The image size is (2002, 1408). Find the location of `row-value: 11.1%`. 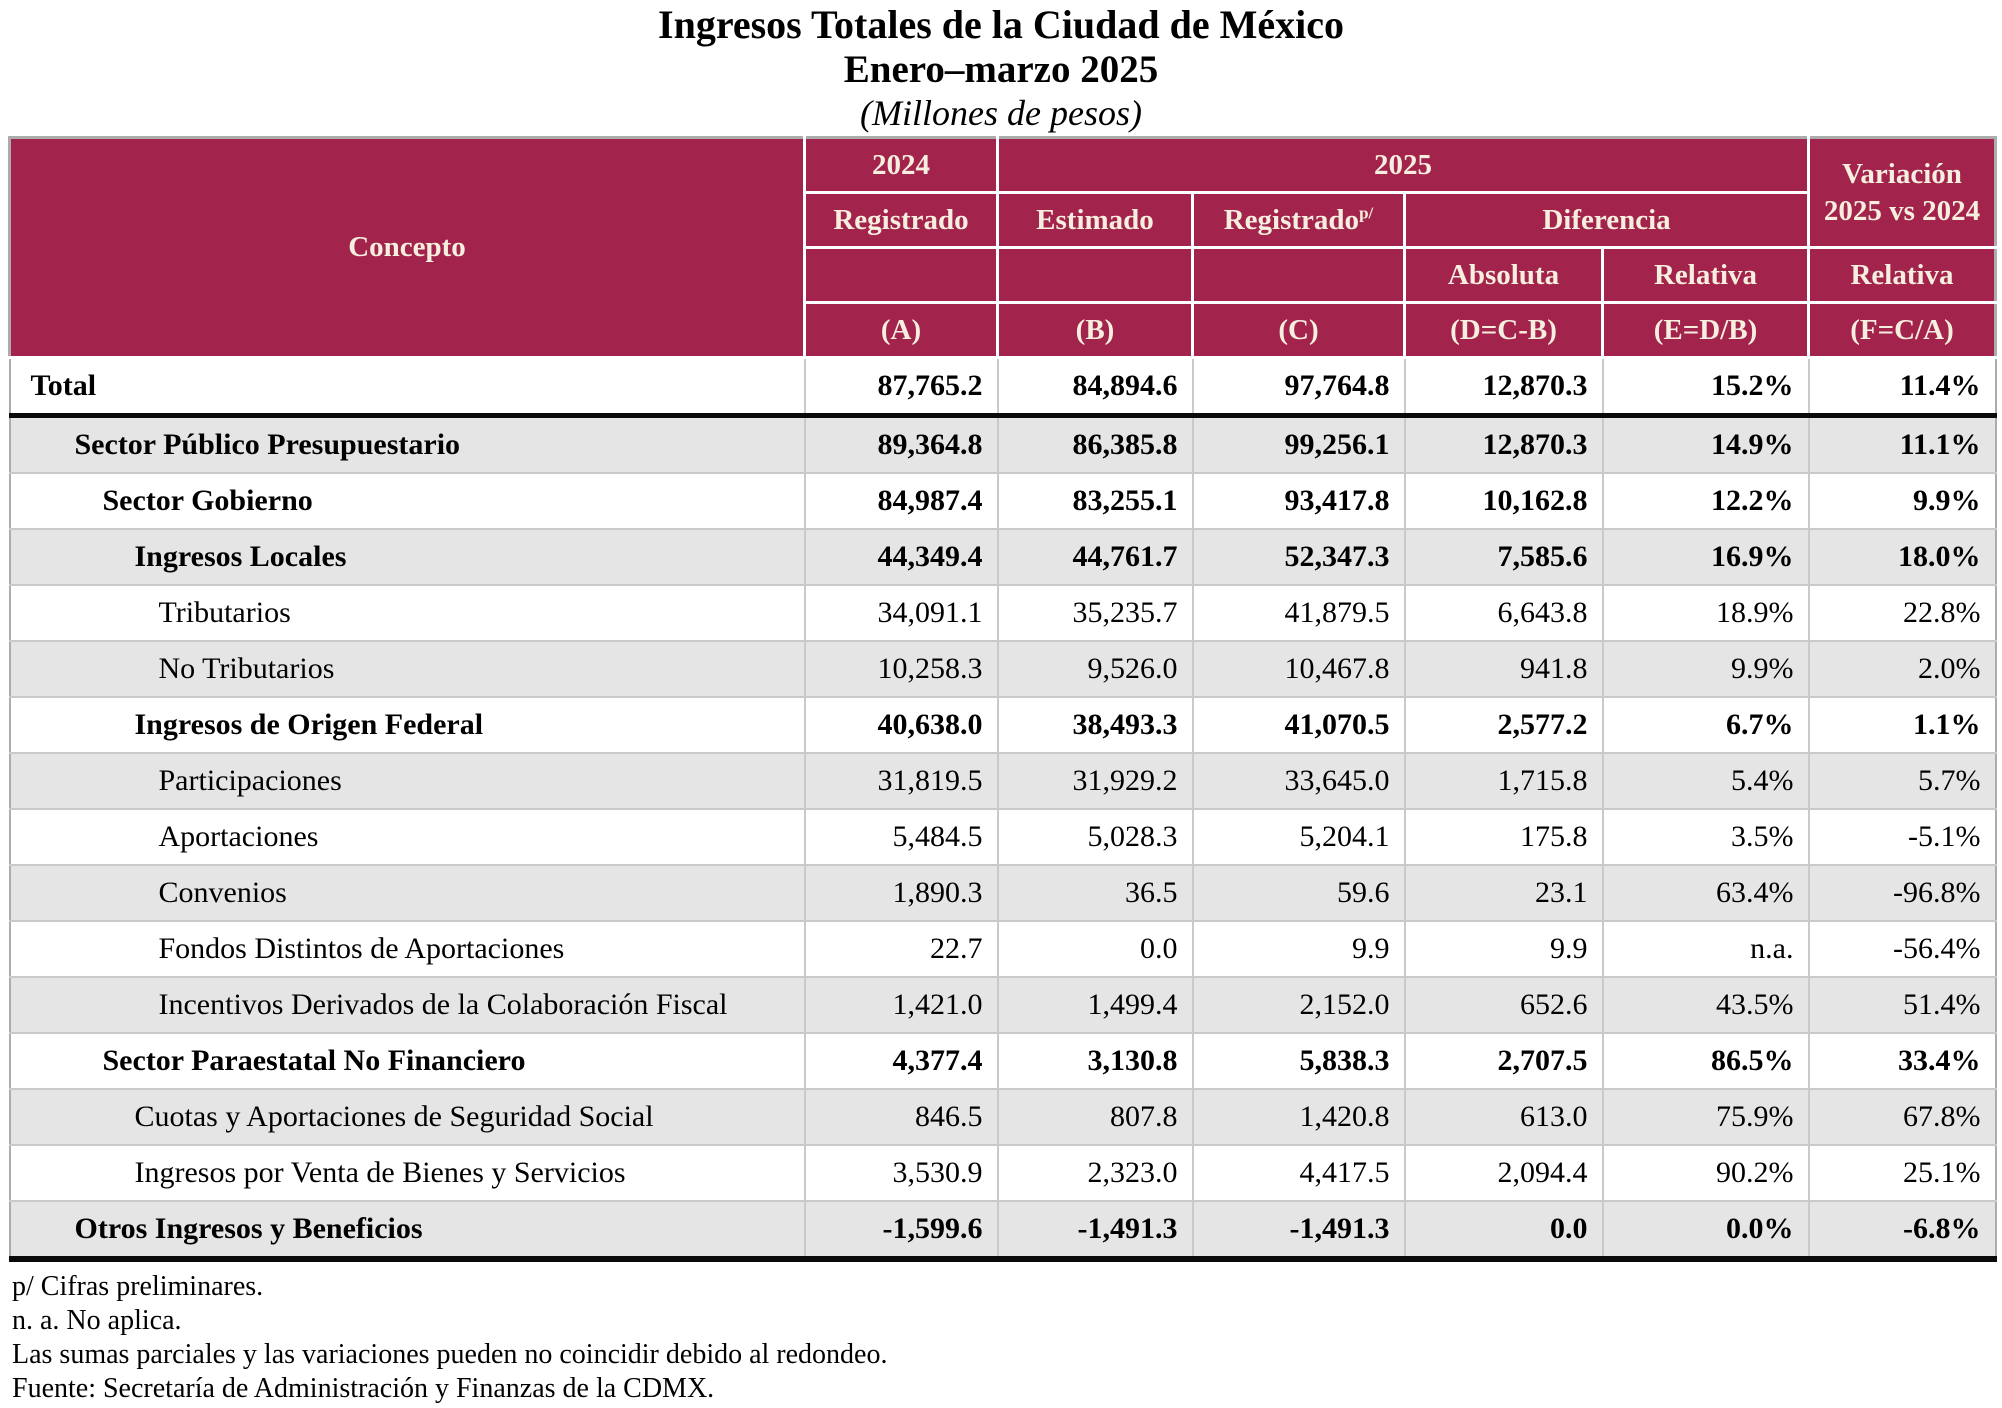

row-value: 11.1% is located at coordinates (1902, 444).